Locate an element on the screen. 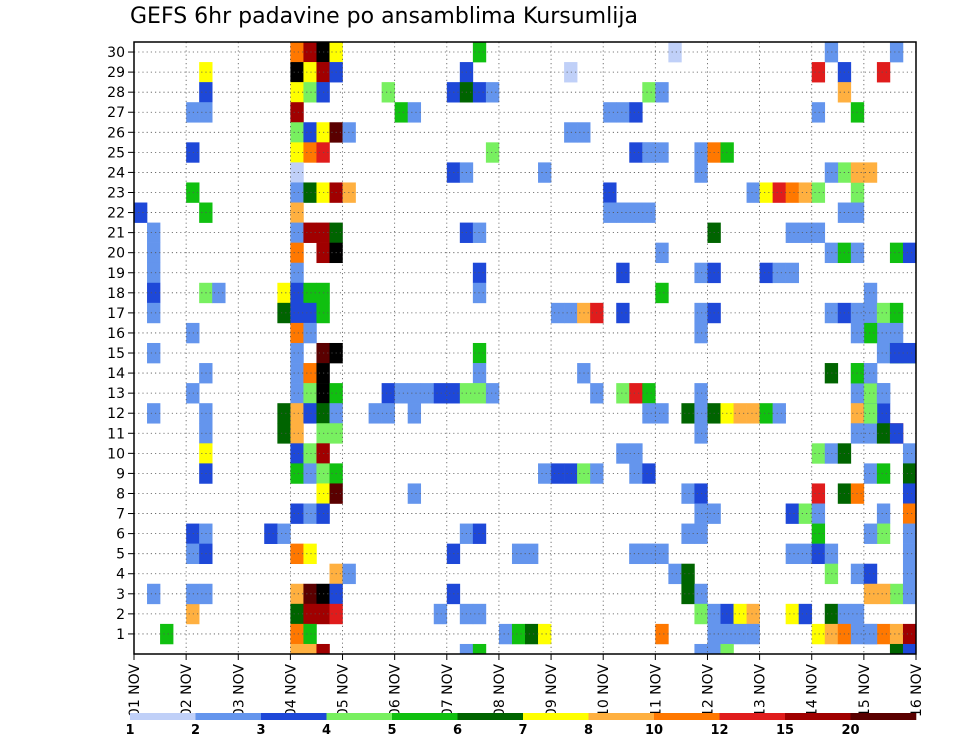 Image resolution: width=960 pixels, height=742 pixels. y-tick-label: 3 is located at coordinates (120, 595).